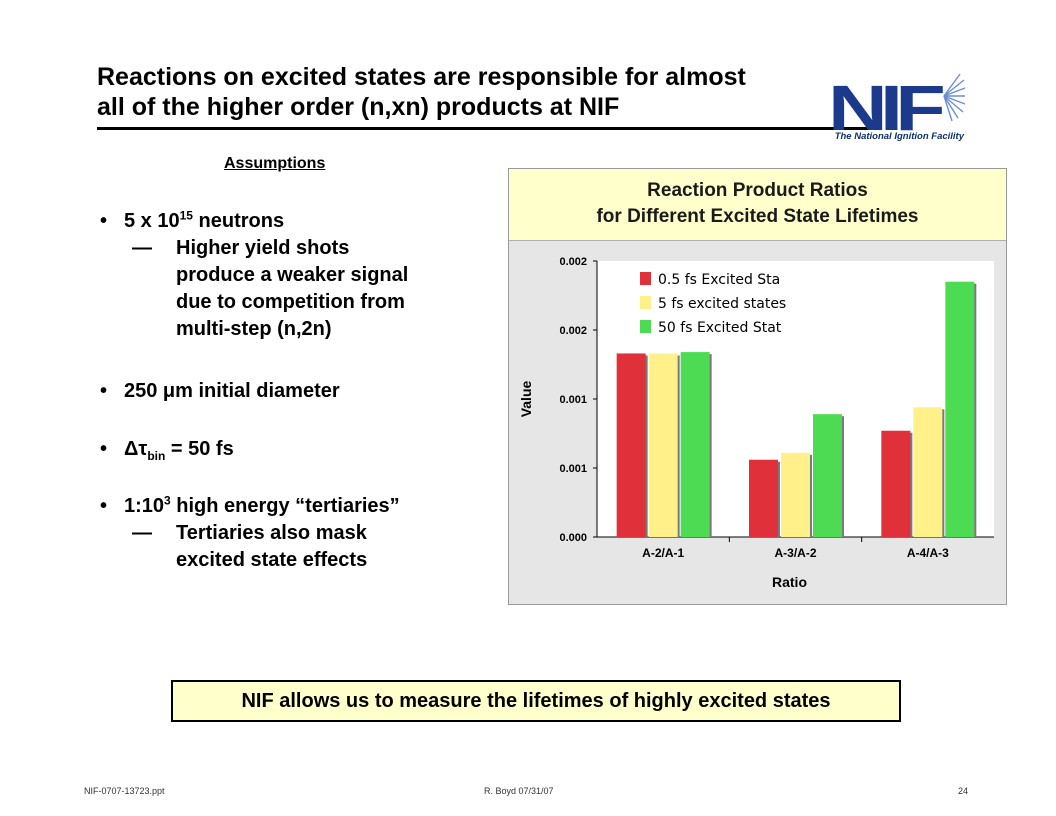 This screenshot has width=1056, height=816. What do you see at coordinates (290, 302) in the screenshot?
I see `sub-bullet-line: due to competition from` at bounding box center [290, 302].